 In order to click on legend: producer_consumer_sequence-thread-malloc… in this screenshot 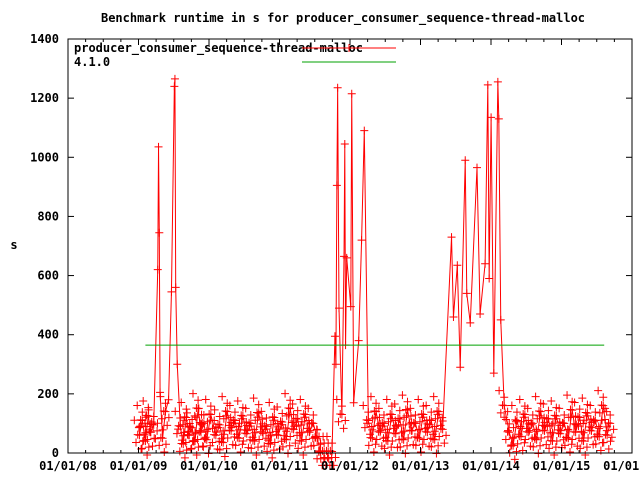, I will do `click(235, 55)`.